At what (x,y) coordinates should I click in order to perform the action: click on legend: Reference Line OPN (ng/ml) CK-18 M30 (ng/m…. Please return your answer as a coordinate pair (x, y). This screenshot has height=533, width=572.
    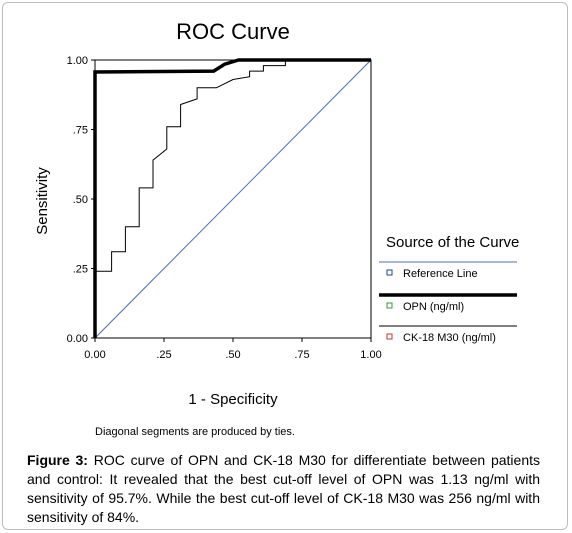
    Looking at the image, I should click on (448, 302).